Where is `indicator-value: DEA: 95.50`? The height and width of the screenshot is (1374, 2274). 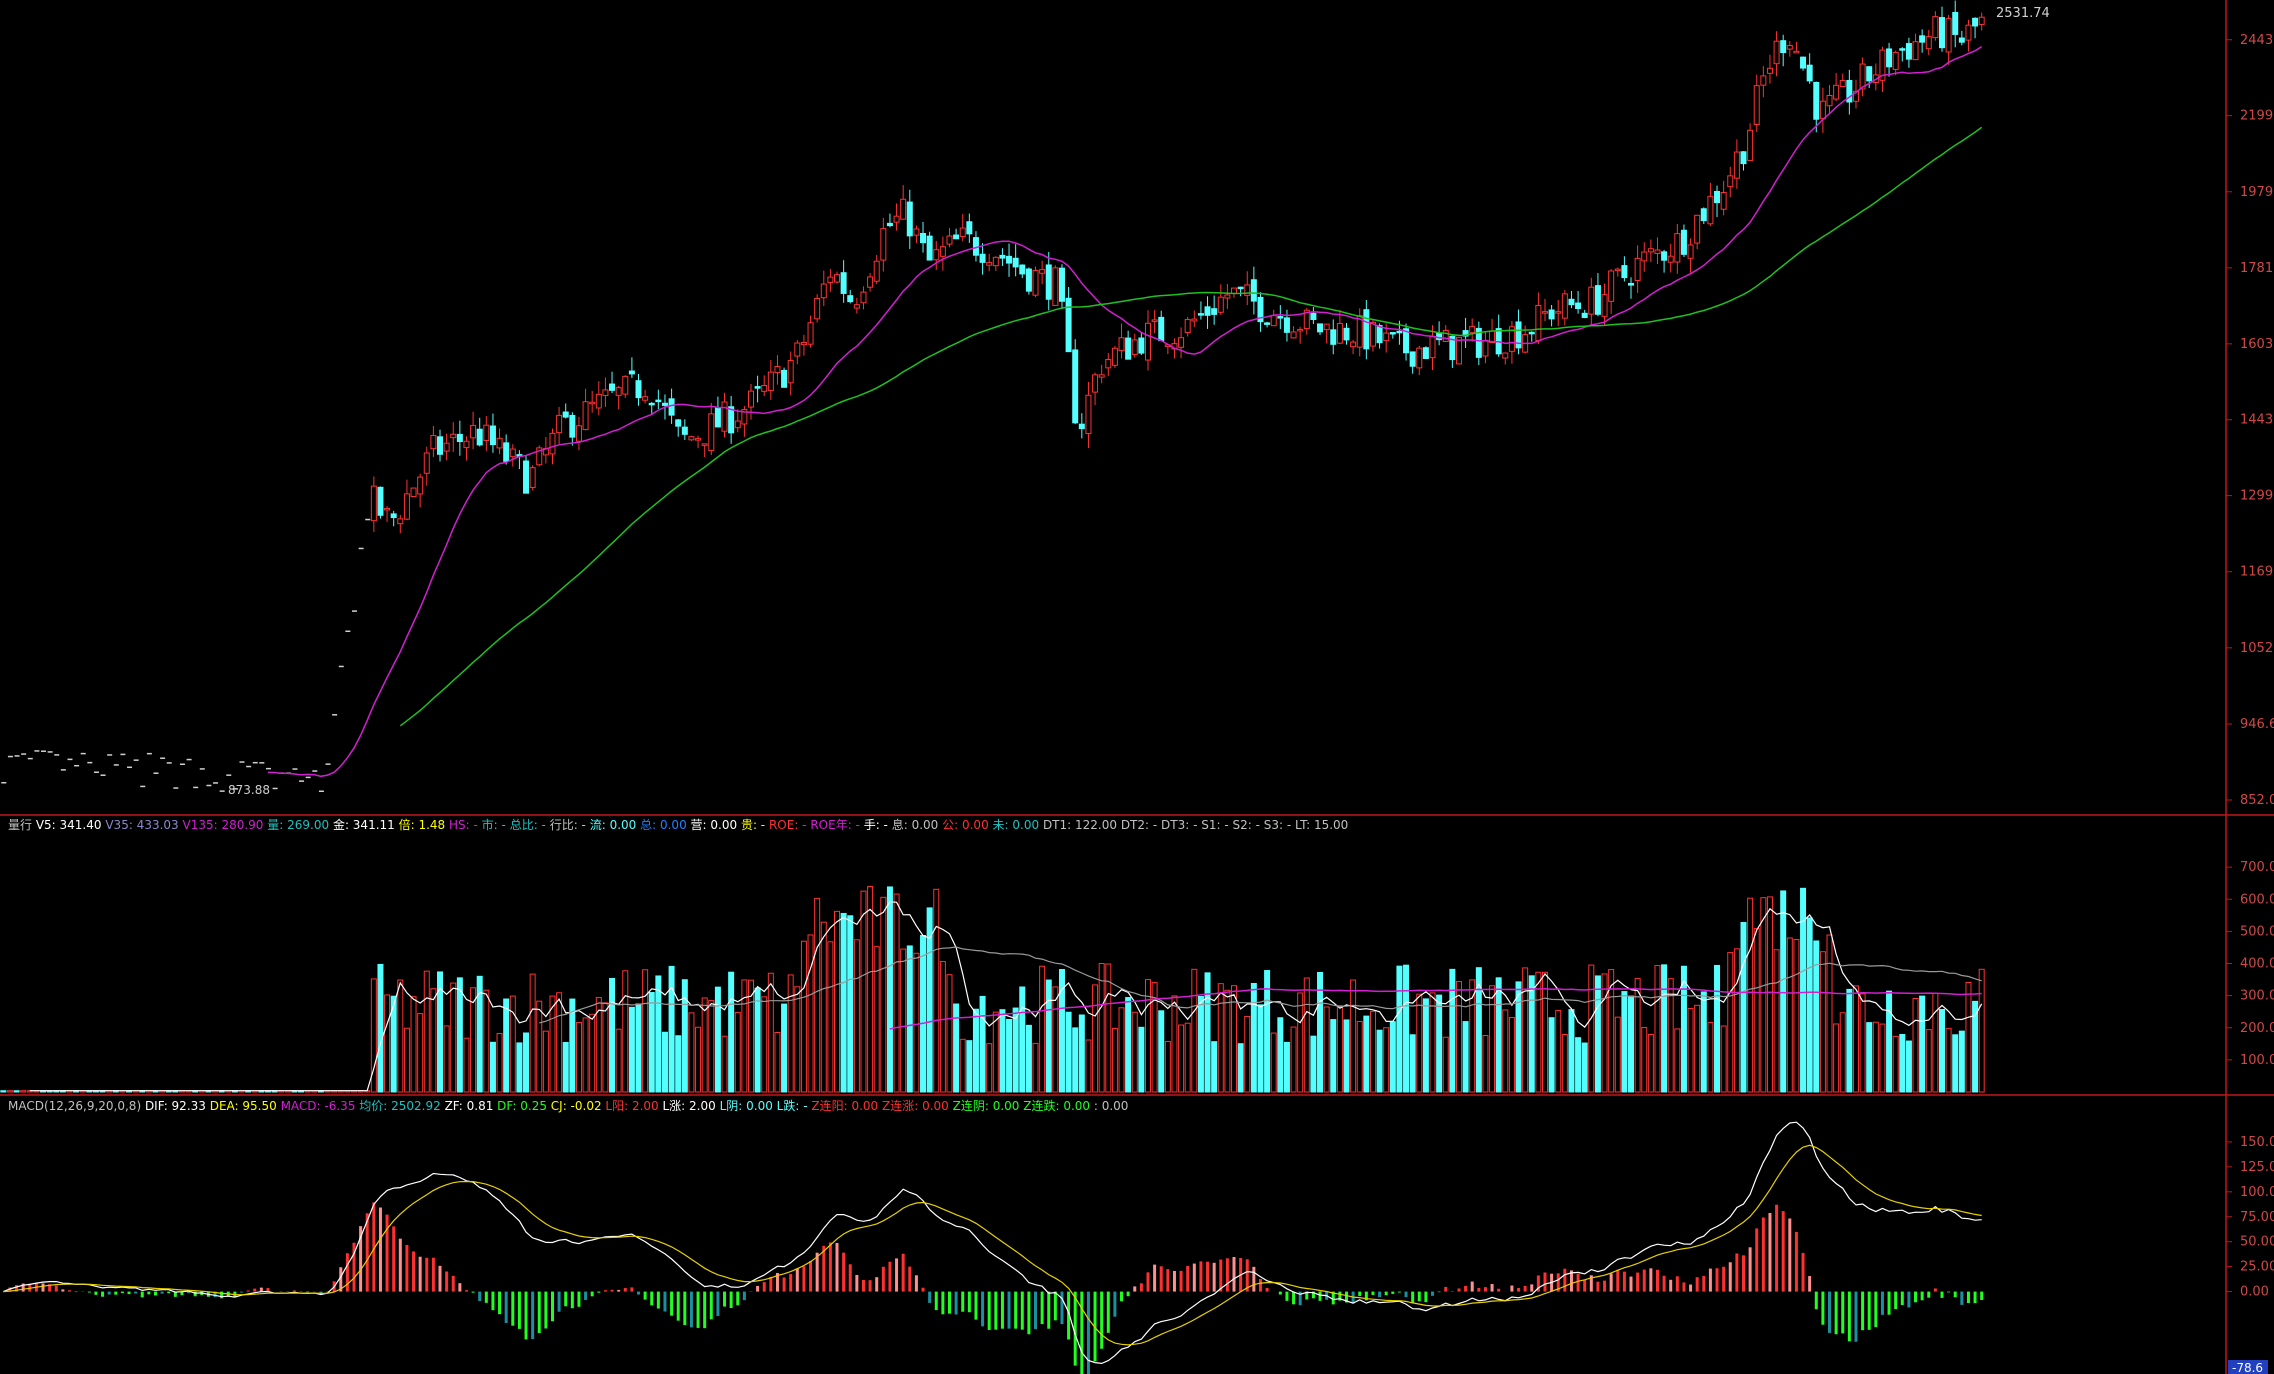
indicator-value: DEA: 95.50 is located at coordinates (245, 1106).